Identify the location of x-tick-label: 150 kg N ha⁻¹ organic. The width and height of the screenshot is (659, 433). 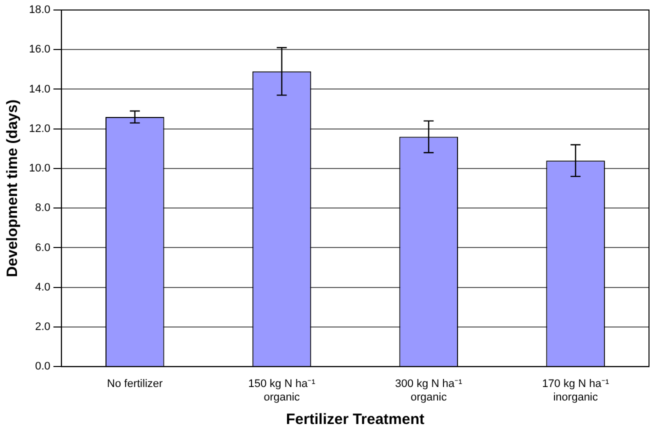
(282, 391).